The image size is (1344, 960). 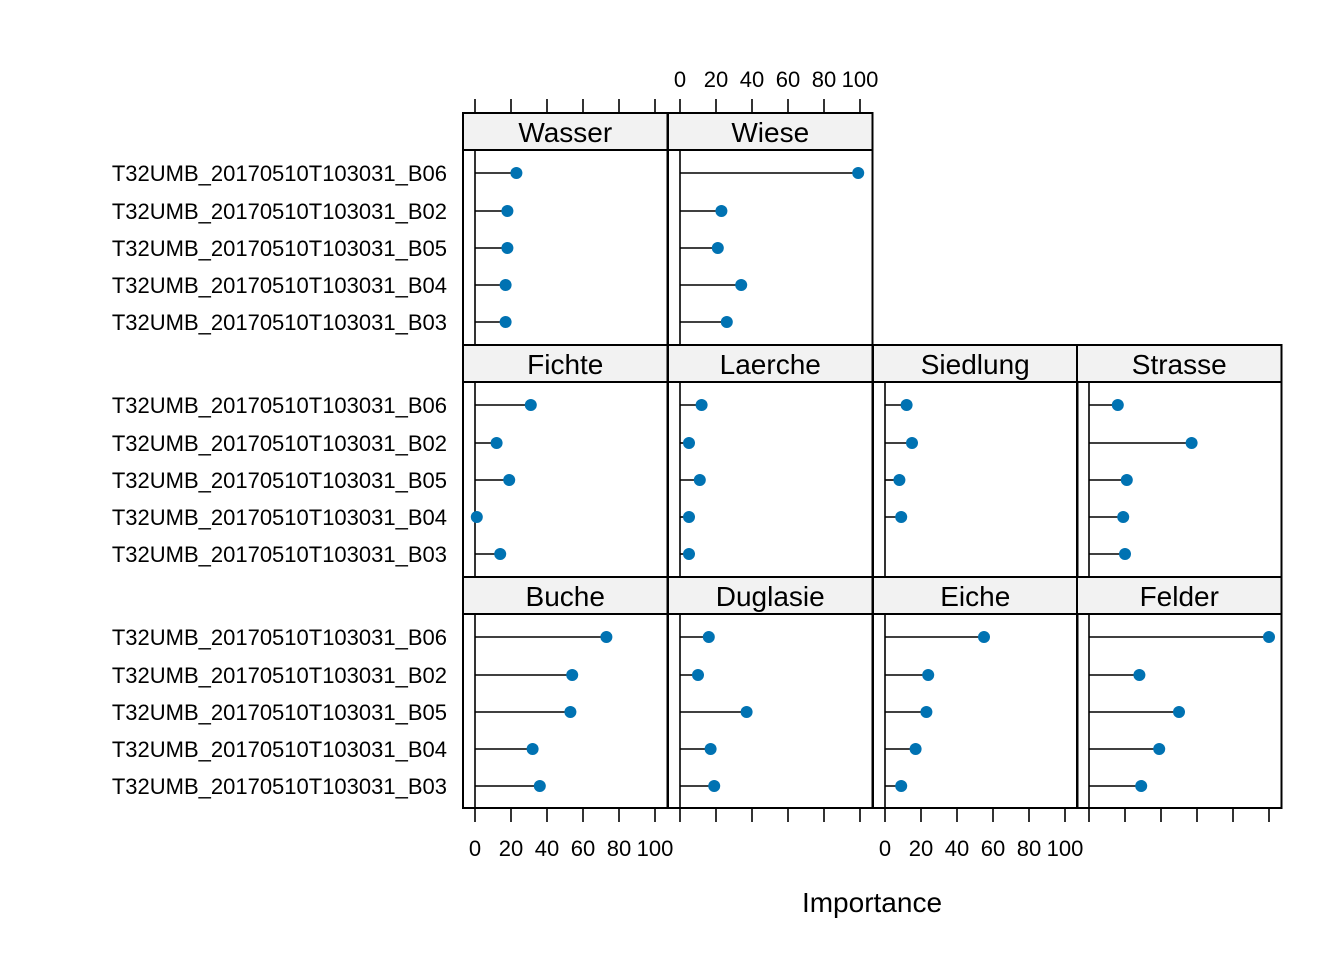 I want to click on panel-strasse: Strasse, so click(x=1179, y=461).